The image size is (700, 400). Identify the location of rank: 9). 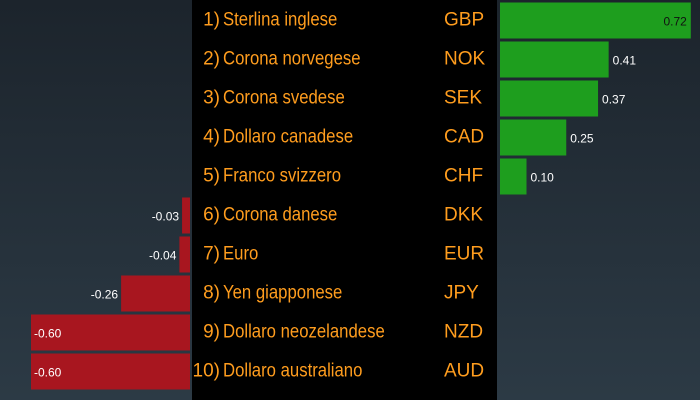
(211, 332).